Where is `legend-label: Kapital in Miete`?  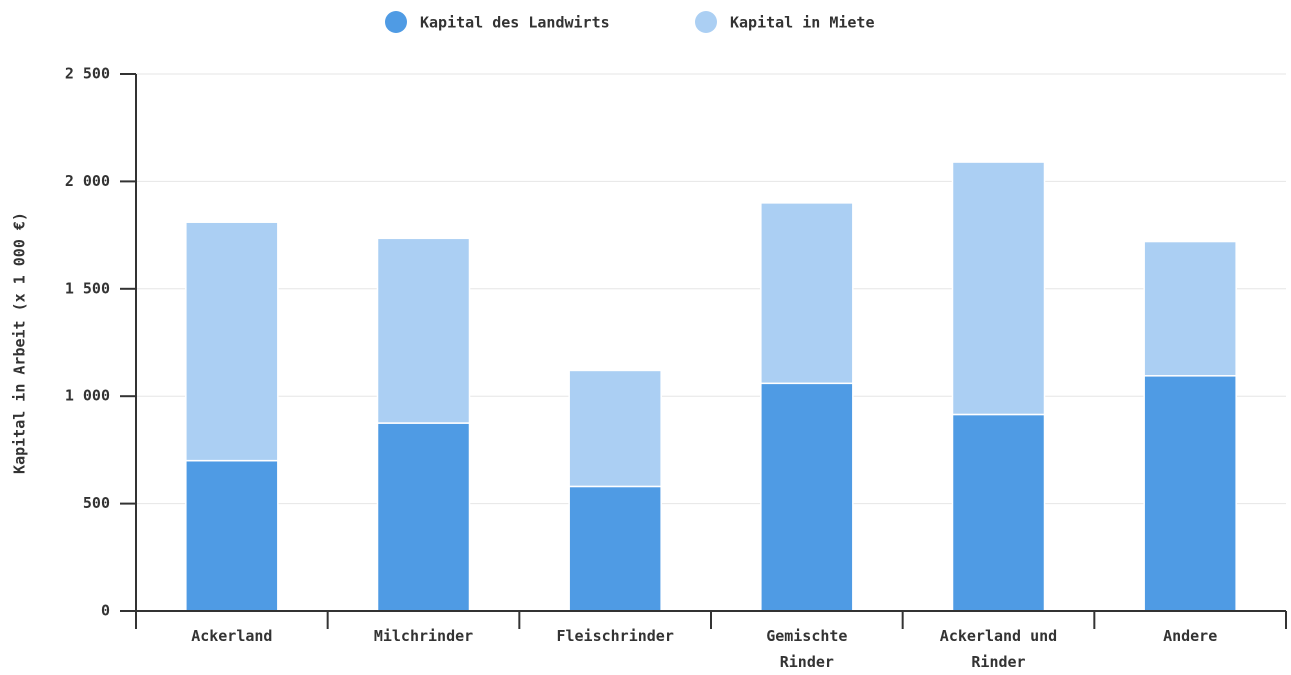 legend-label: Kapital in Miete is located at coordinates (802, 23).